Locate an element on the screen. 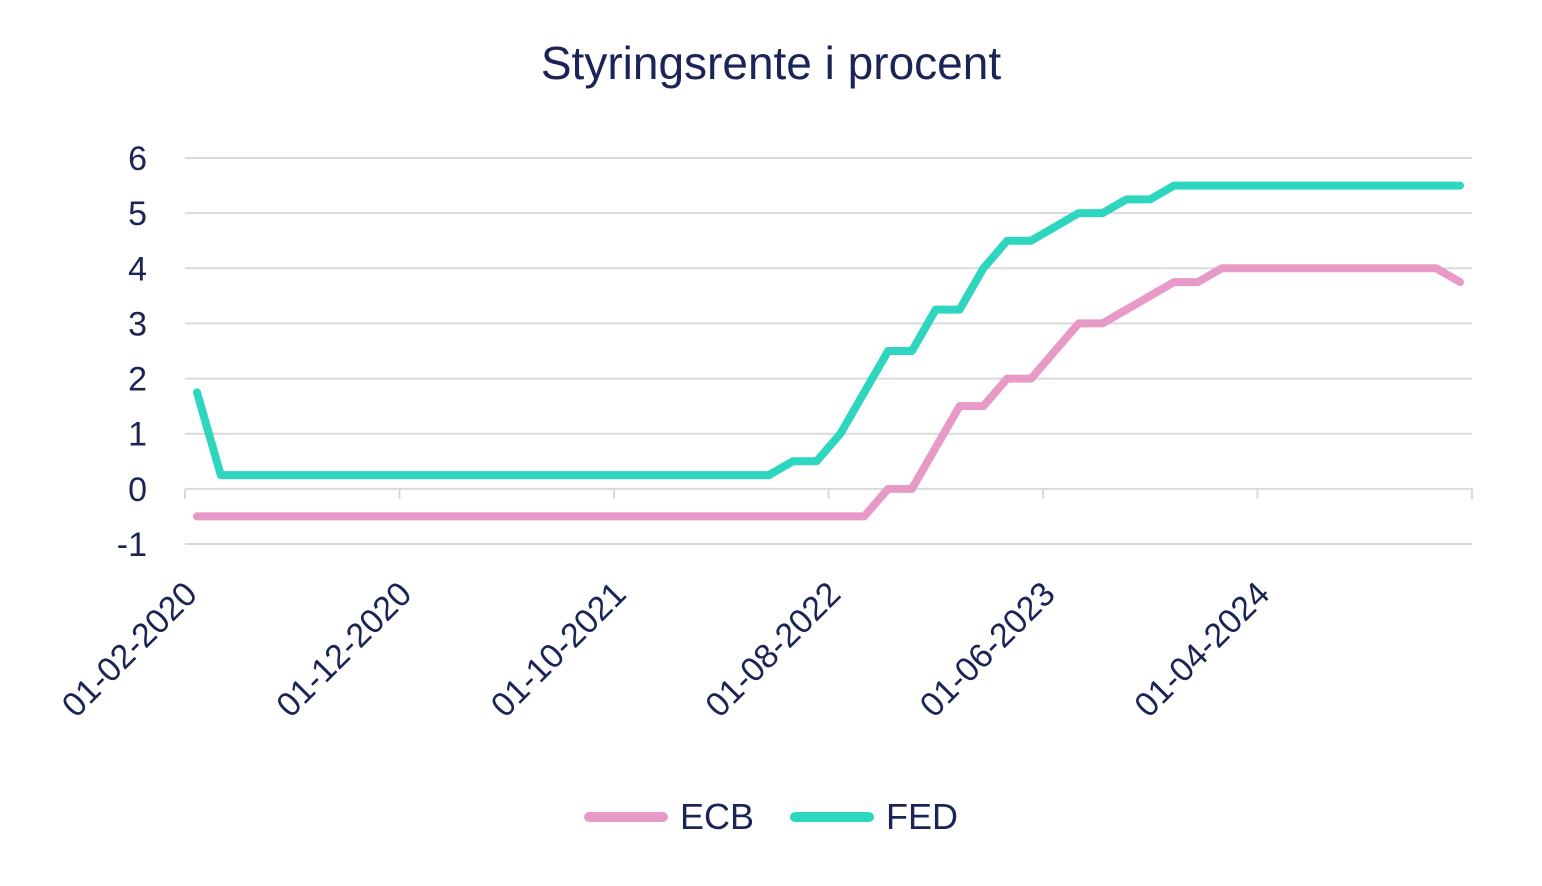 The image size is (1542, 886). legend-item-ecb: ECB is located at coordinates (669, 817).